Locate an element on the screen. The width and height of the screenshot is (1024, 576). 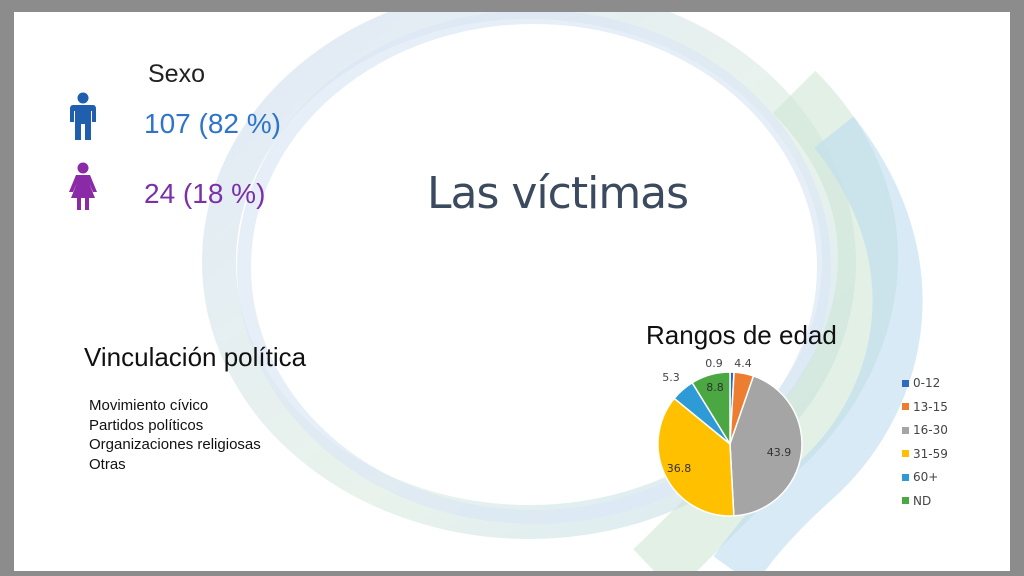
pie-slice-ND is located at coordinates (711, 409).